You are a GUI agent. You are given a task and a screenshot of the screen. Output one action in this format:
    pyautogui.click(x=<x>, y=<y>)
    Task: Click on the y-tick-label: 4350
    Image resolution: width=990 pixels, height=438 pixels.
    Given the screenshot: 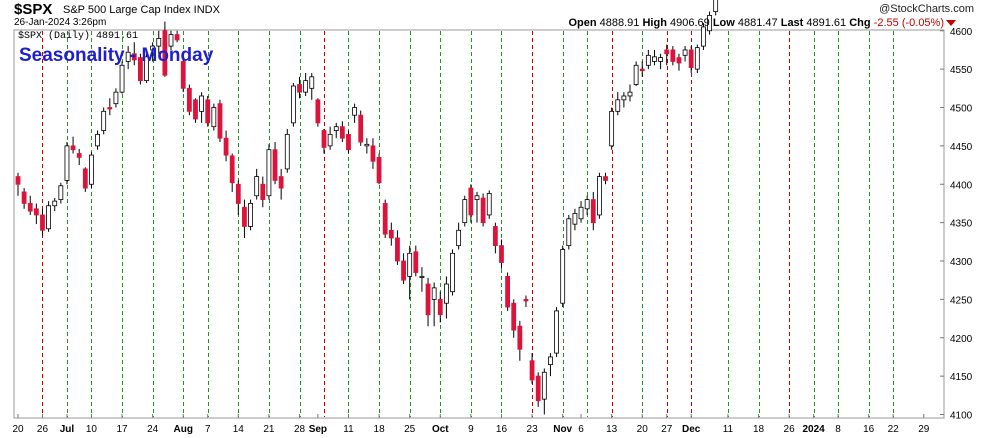 What is the action you would take?
    pyautogui.click(x=961, y=224)
    